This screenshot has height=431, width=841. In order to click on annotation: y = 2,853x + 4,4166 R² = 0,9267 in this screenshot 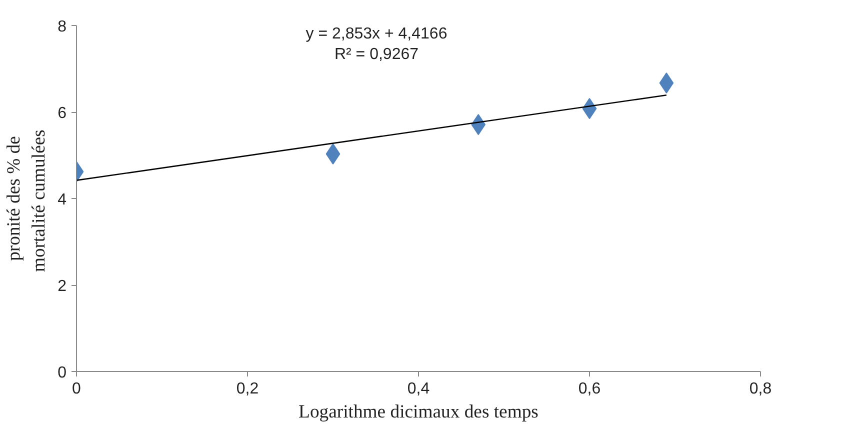, I will do `click(377, 44)`.